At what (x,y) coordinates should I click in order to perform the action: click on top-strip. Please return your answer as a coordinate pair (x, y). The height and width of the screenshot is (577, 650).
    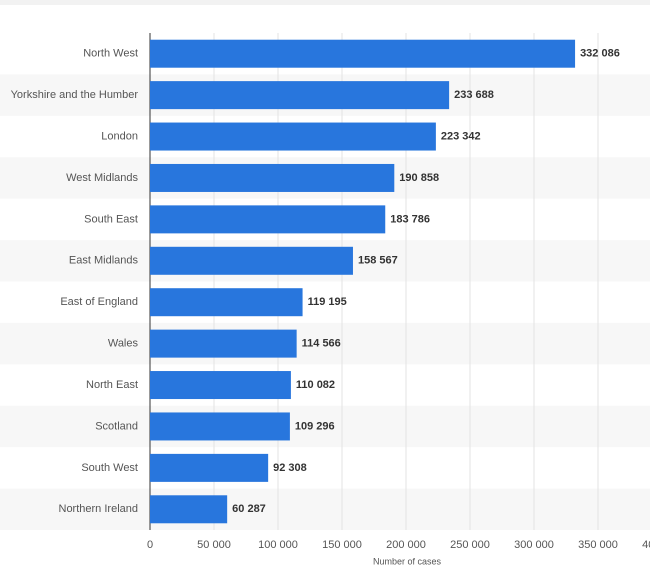
    Looking at the image, I should click on (325, 2).